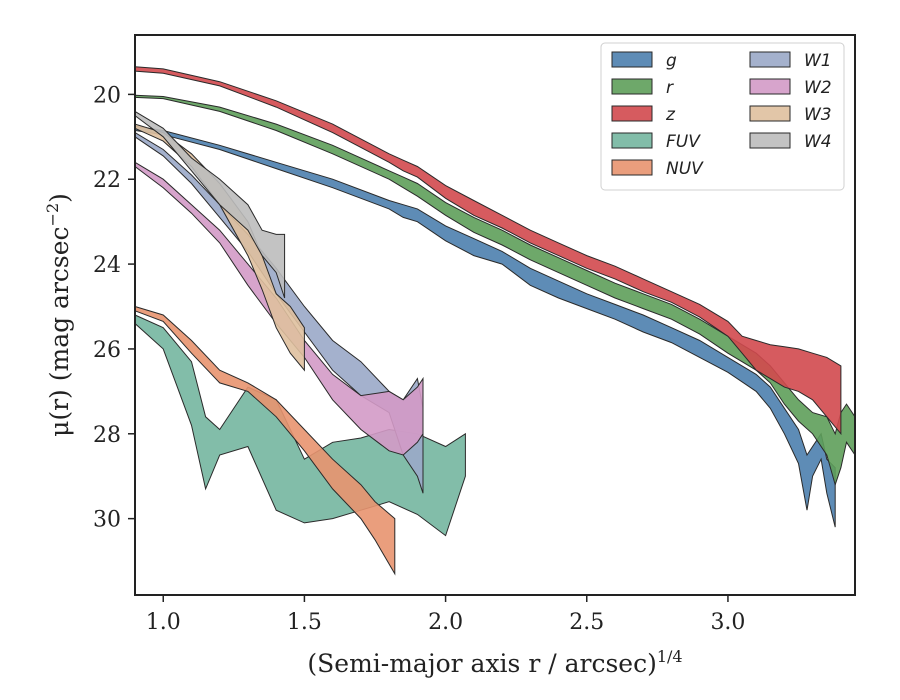  What do you see at coordinates (722, 116) in the screenshot?
I see `legend: grz FUV NUV W1 W2 W3 W4` at bounding box center [722, 116].